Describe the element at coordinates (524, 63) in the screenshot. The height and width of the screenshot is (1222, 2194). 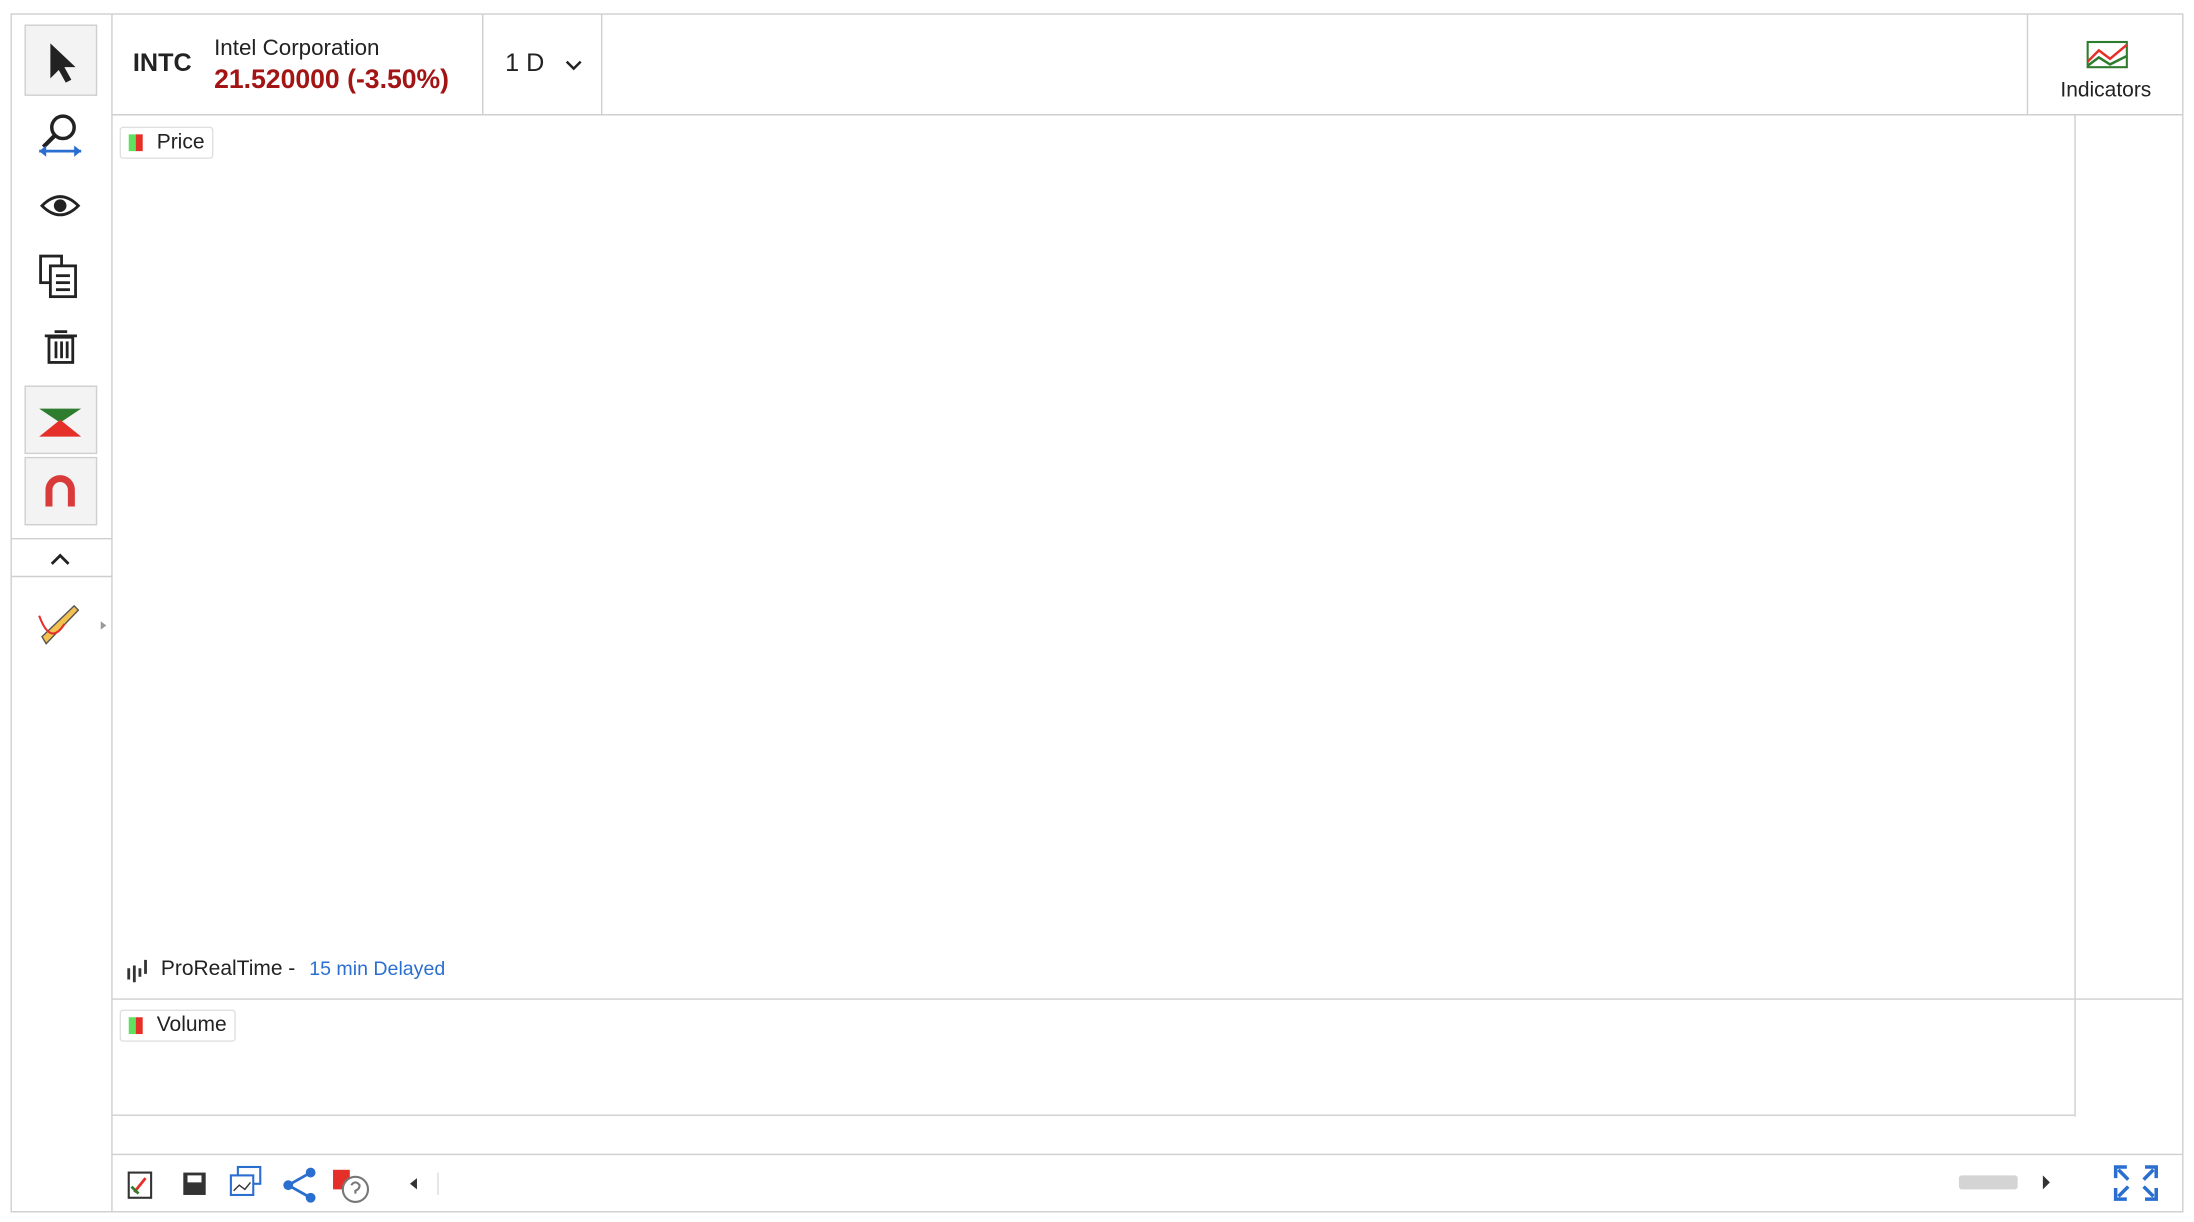
I see `interval: 1 D` at that location.